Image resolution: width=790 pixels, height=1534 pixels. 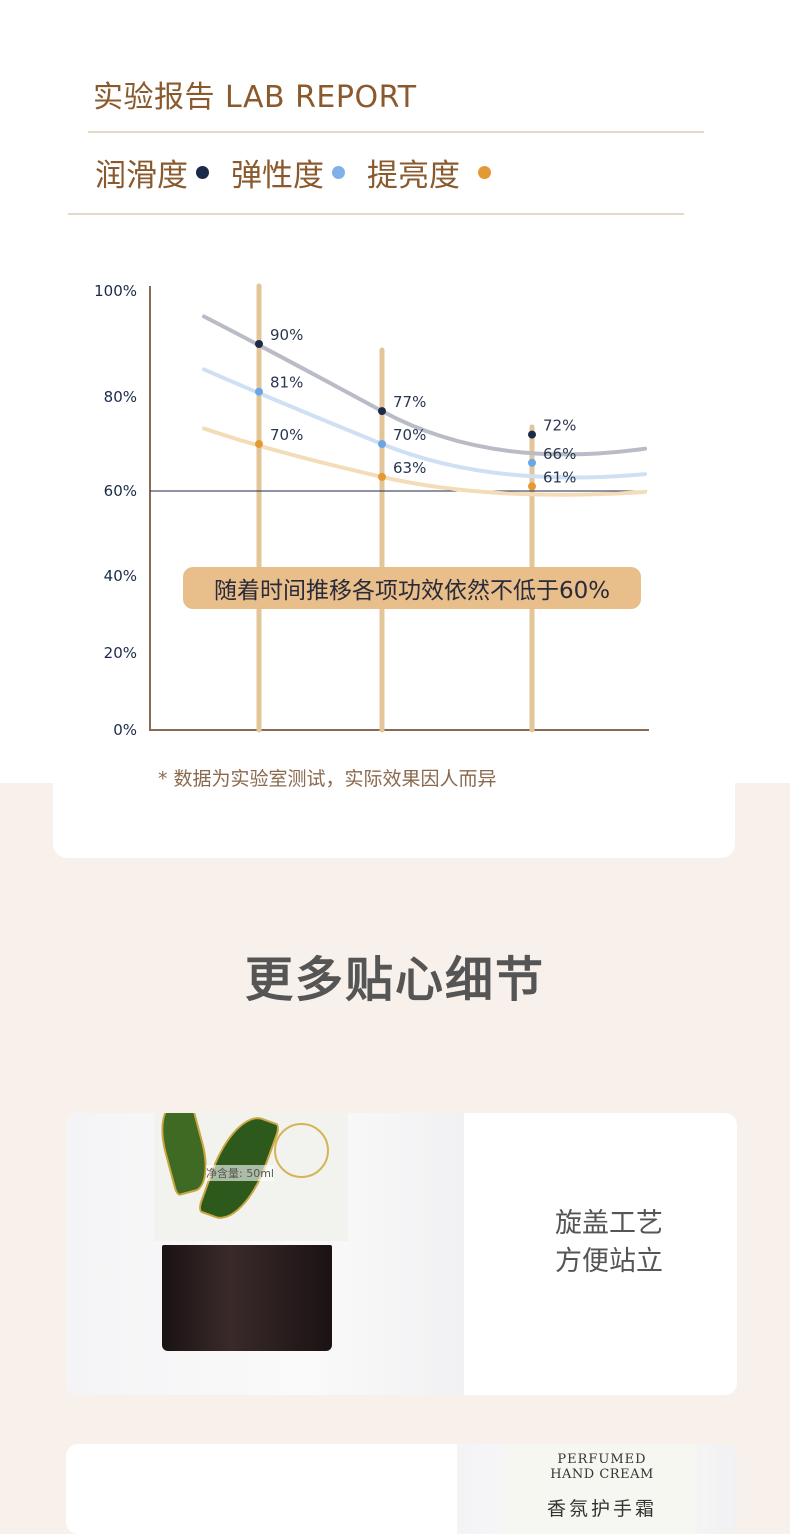 I want to click on product-cap-image: 净含量: 50ml, so click(x=265, y=1254).